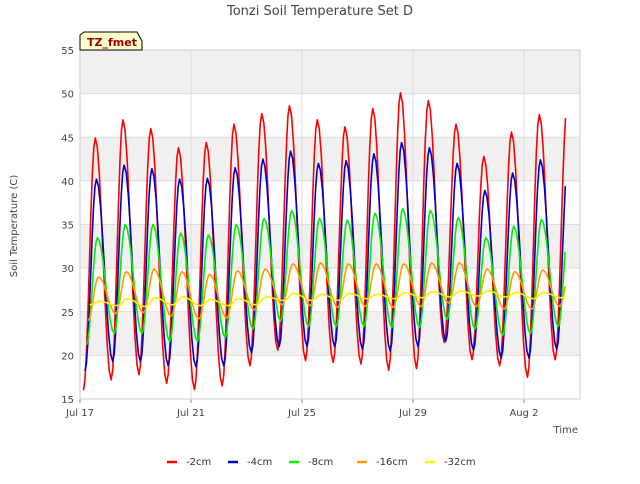  I want to click on y-tick-label: 20, so click(67, 356).